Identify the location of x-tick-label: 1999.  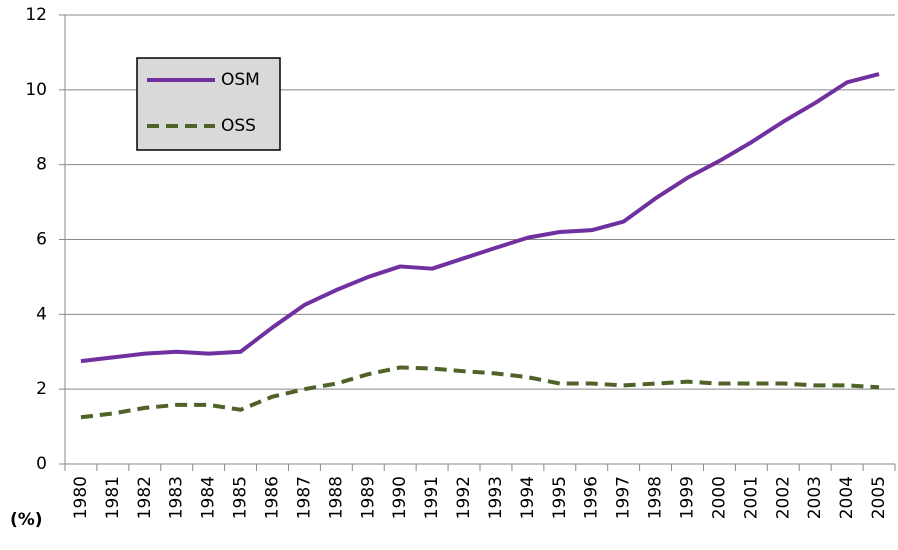
(688, 497).